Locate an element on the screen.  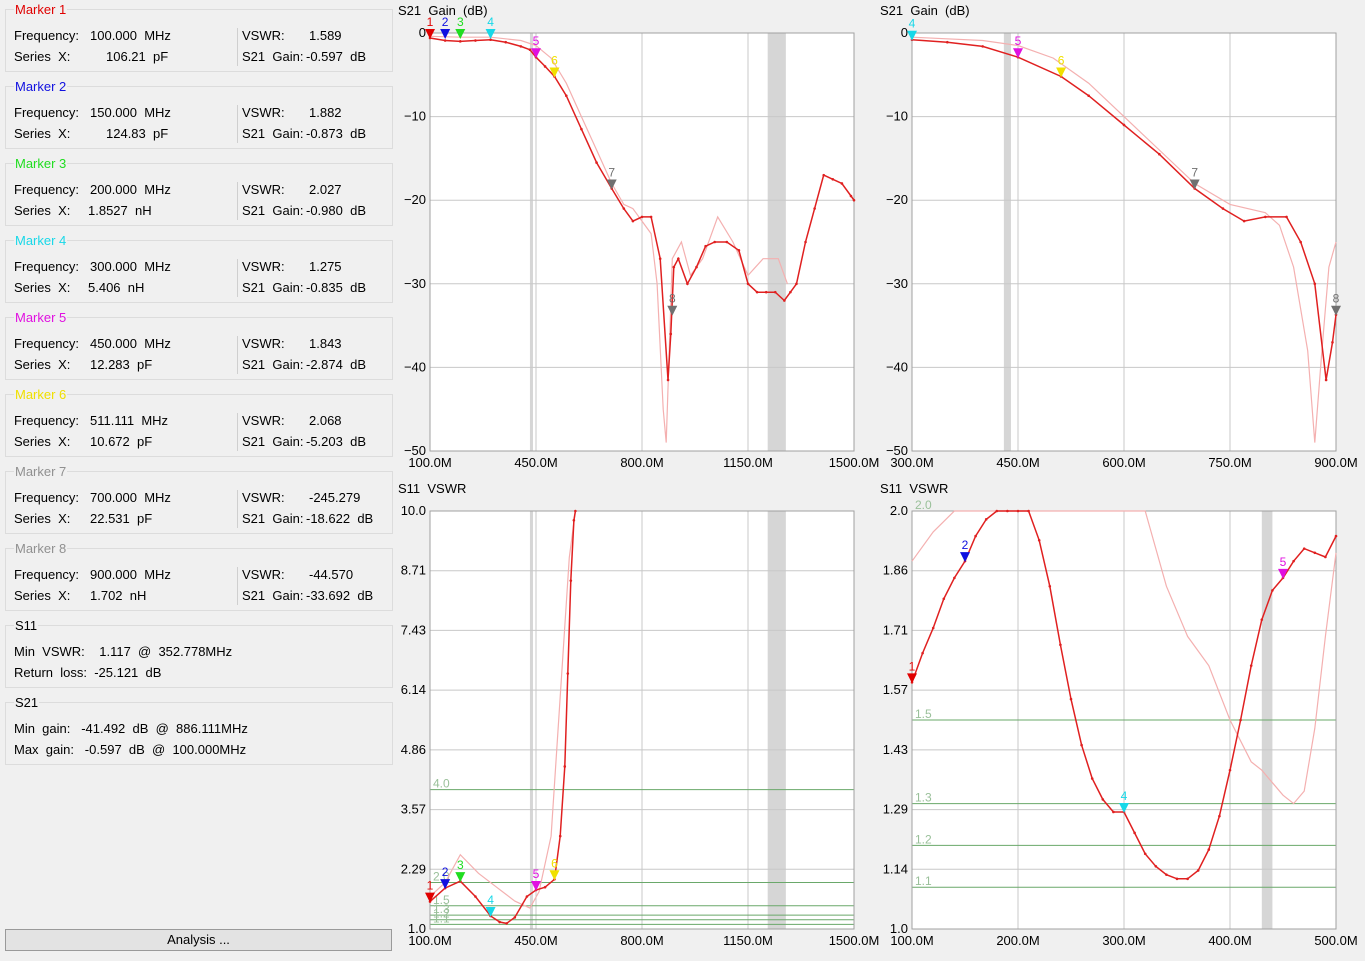
marker-2-vswr-label: VSWR: is located at coordinates (263, 112).